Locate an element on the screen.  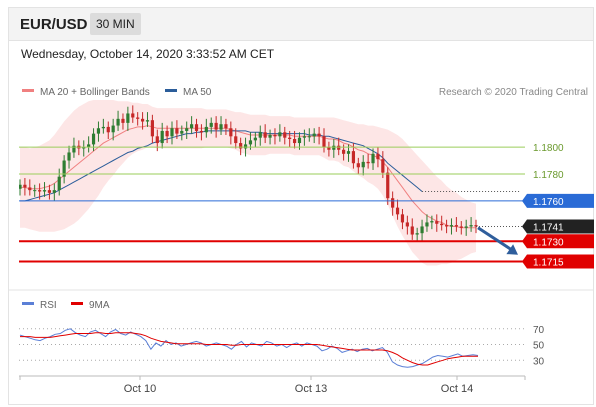
pivot-level-tag is located at coordinates (558, 200).